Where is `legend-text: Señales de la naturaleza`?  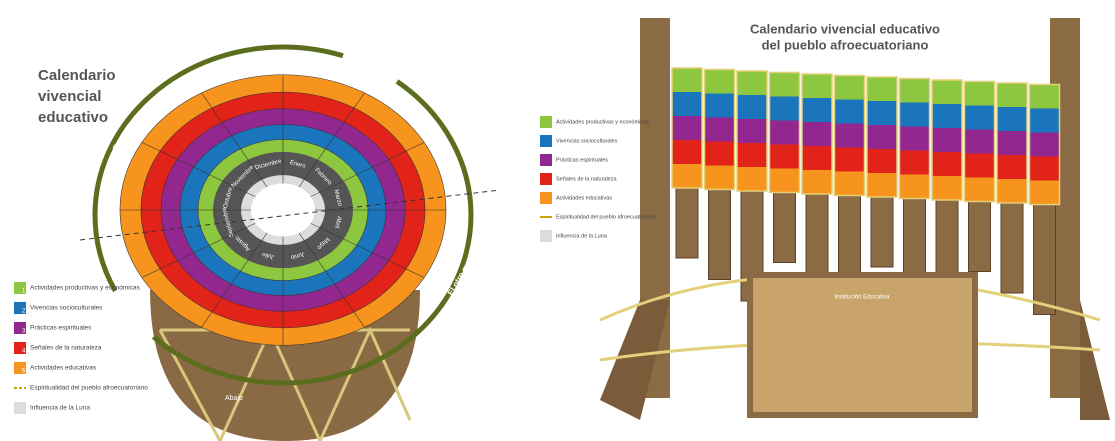
legend-text: Señales de la naturaleza is located at coordinates (586, 179).